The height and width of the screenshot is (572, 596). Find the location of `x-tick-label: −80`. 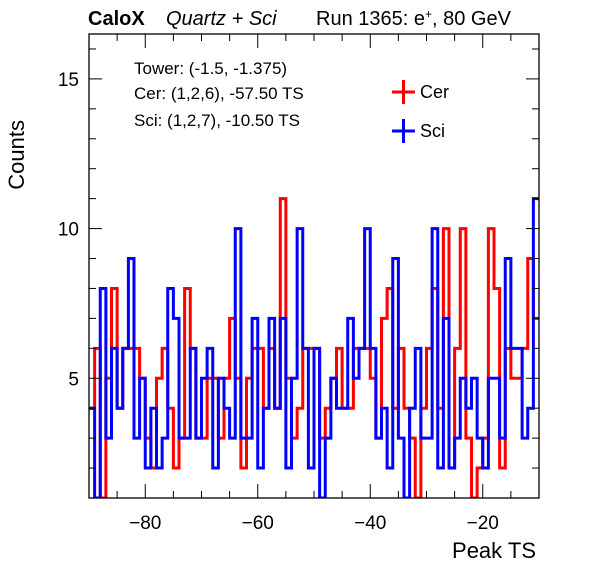

x-tick-label: −80 is located at coordinates (145, 523).